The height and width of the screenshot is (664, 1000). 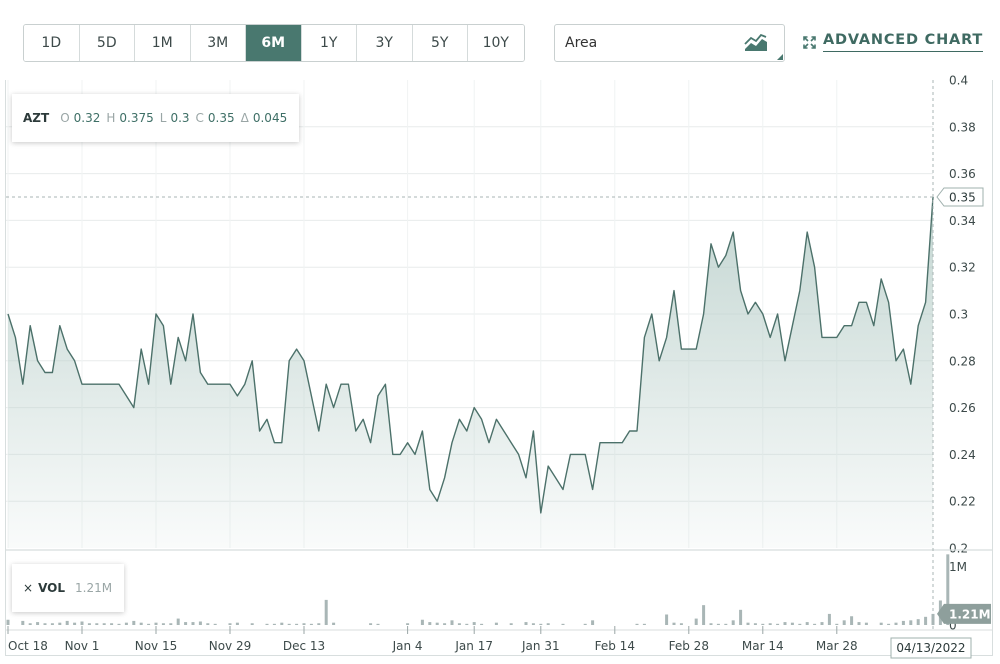 I want to click on range-button-1y: 1Y, so click(x=329, y=43).